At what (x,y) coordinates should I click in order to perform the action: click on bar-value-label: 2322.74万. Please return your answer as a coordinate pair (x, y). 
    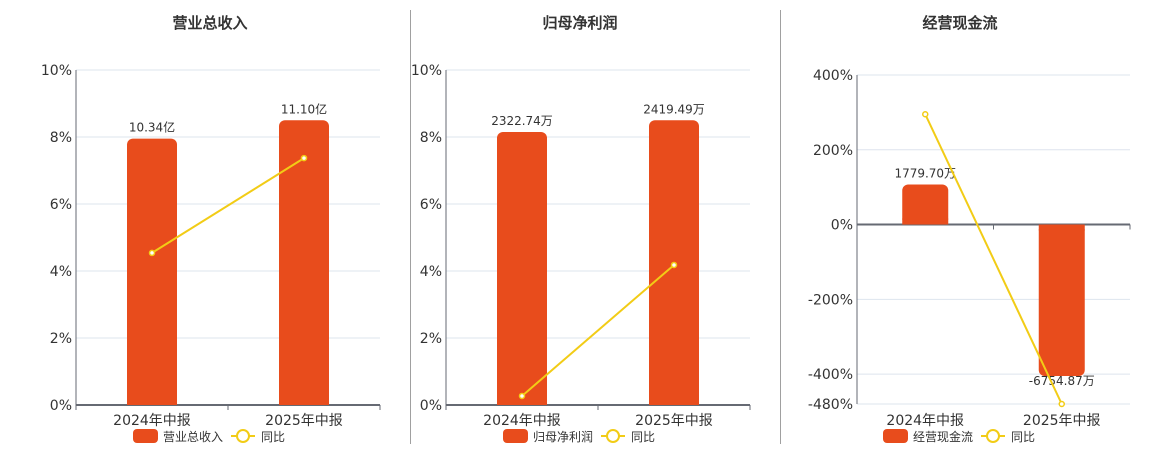
    Looking at the image, I should click on (522, 121).